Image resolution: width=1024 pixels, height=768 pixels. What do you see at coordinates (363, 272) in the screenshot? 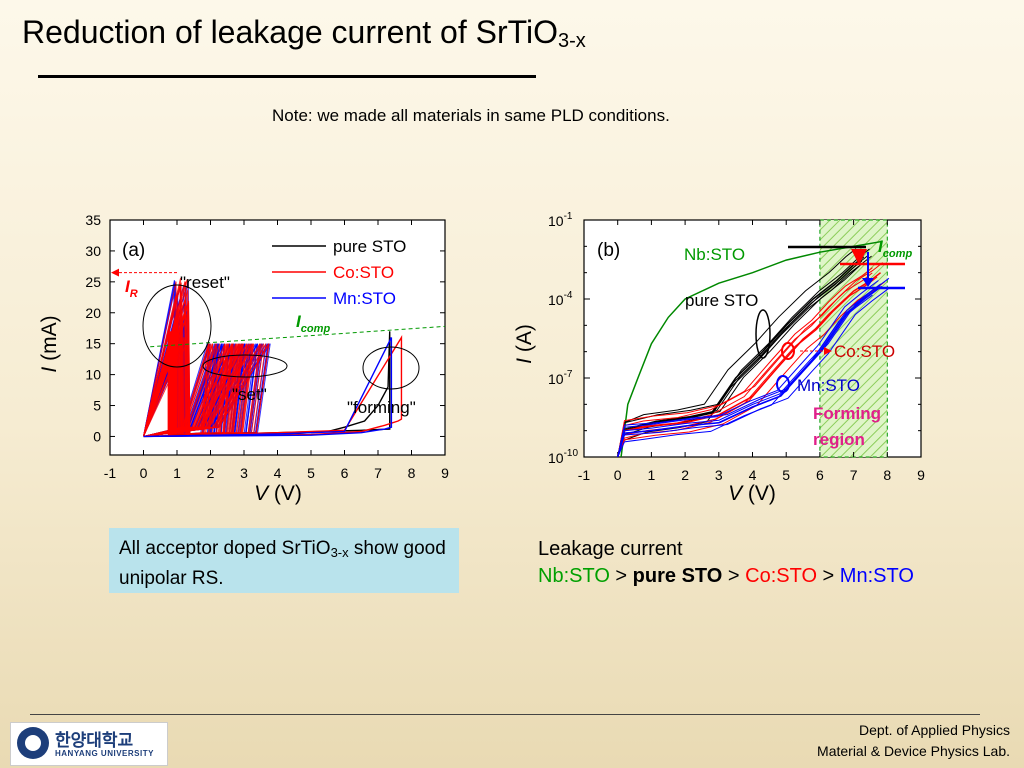
I see `legend-label-a: Co:STO` at bounding box center [363, 272].